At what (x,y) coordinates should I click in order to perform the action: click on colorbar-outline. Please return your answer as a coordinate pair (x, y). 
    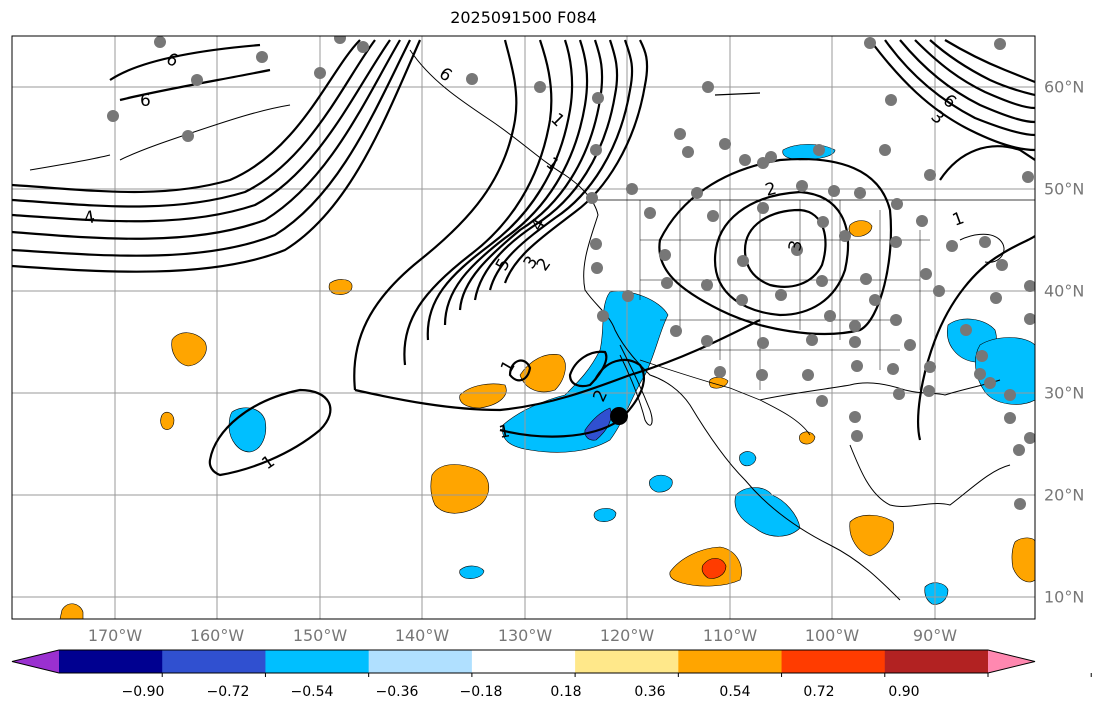
    Looking at the image, I should click on (523, 661).